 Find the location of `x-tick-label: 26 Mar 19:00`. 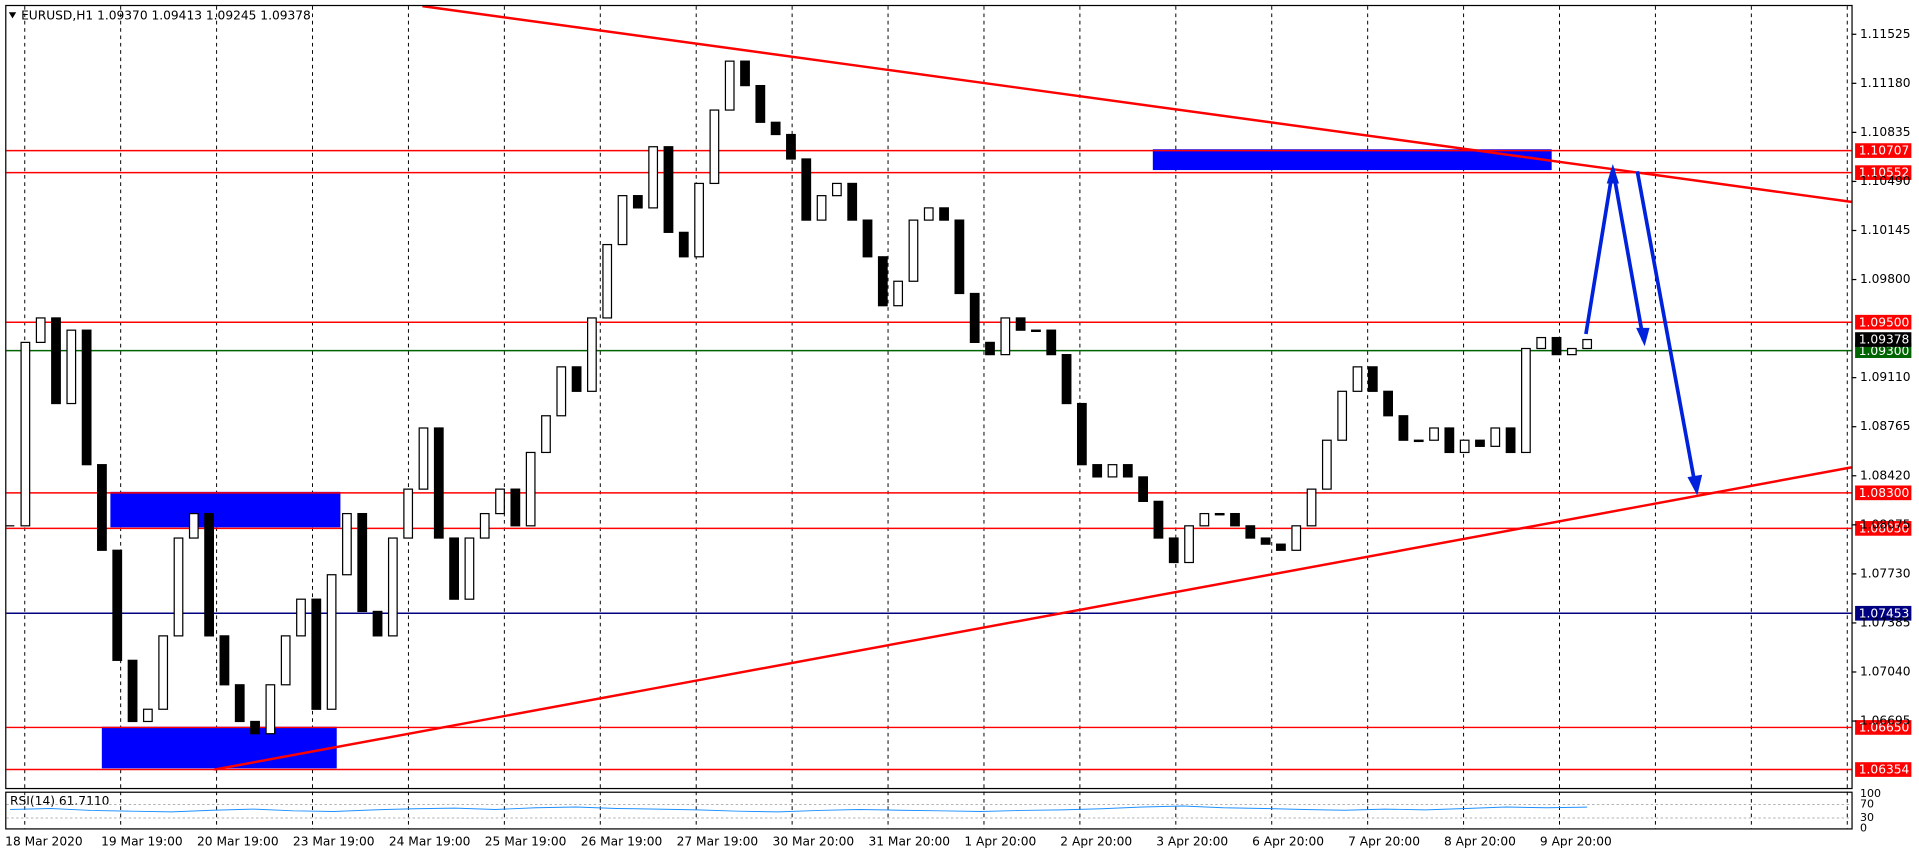

x-tick-label: 26 Mar 19:00 is located at coordinates (622, 841).